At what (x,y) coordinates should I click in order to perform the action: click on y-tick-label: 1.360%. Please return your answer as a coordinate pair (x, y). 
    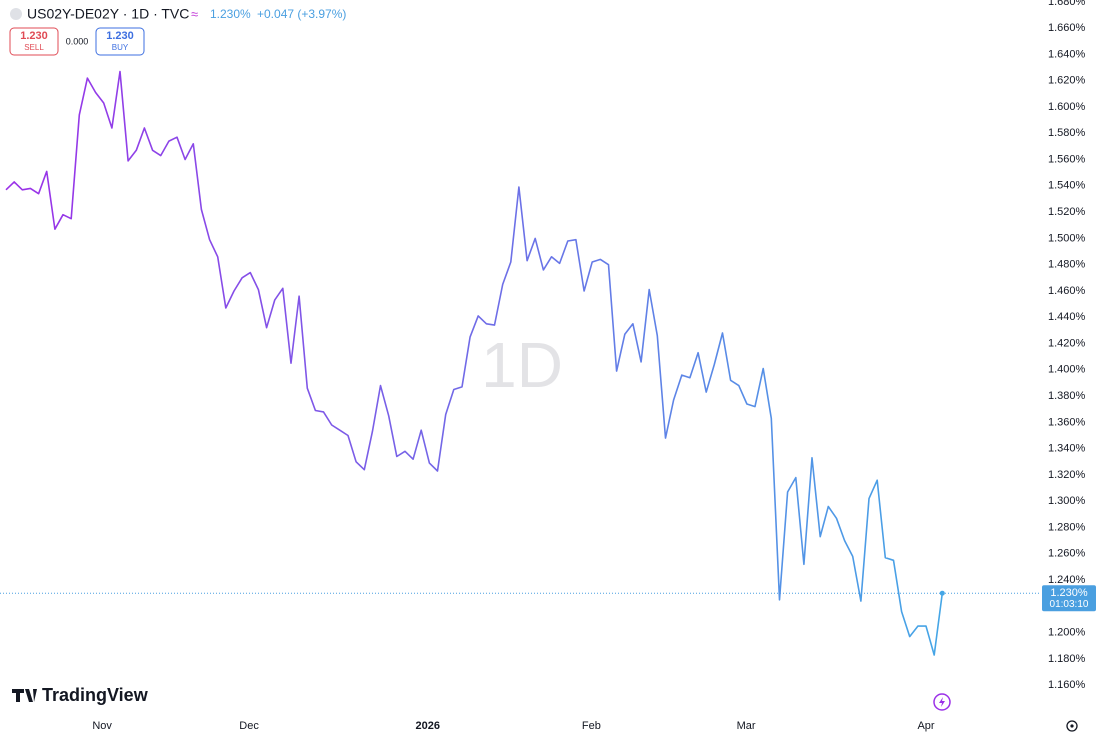
    Looking at the image, I should click on (1067, 422).